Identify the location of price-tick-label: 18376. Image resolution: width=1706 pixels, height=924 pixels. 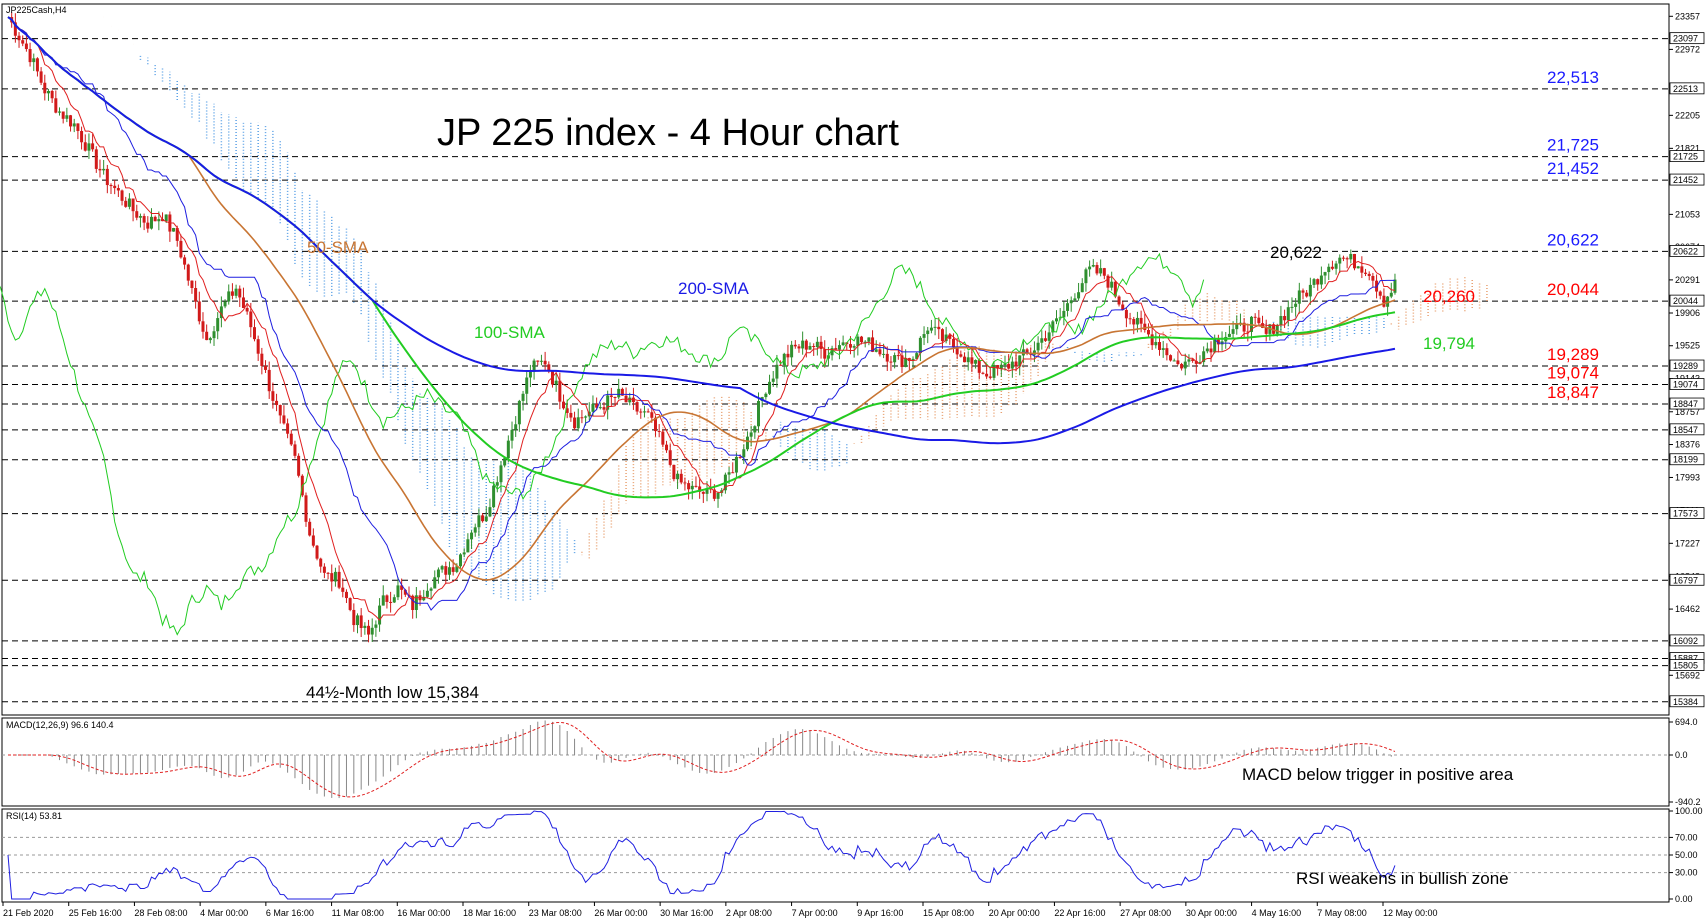
(1687, 445).